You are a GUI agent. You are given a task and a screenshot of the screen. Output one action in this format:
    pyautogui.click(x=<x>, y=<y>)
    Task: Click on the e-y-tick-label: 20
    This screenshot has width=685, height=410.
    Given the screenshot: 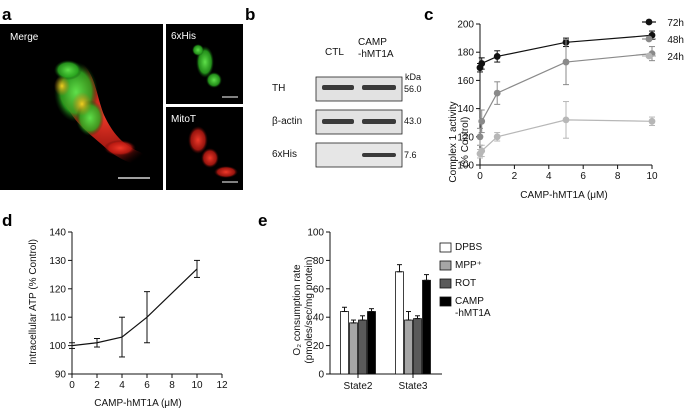 What is the action you would take?
    pyautogui.click(x=319, y=346)
    